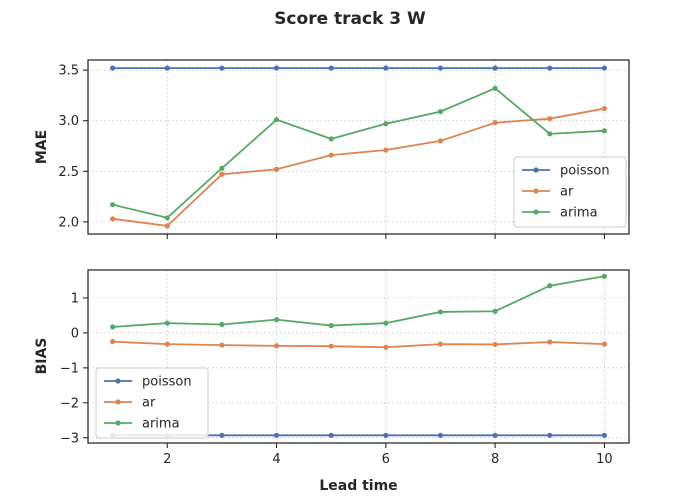 This screenshot has height=500, width=700. I want to click on x-tick-label: 8, so click(495, 459).